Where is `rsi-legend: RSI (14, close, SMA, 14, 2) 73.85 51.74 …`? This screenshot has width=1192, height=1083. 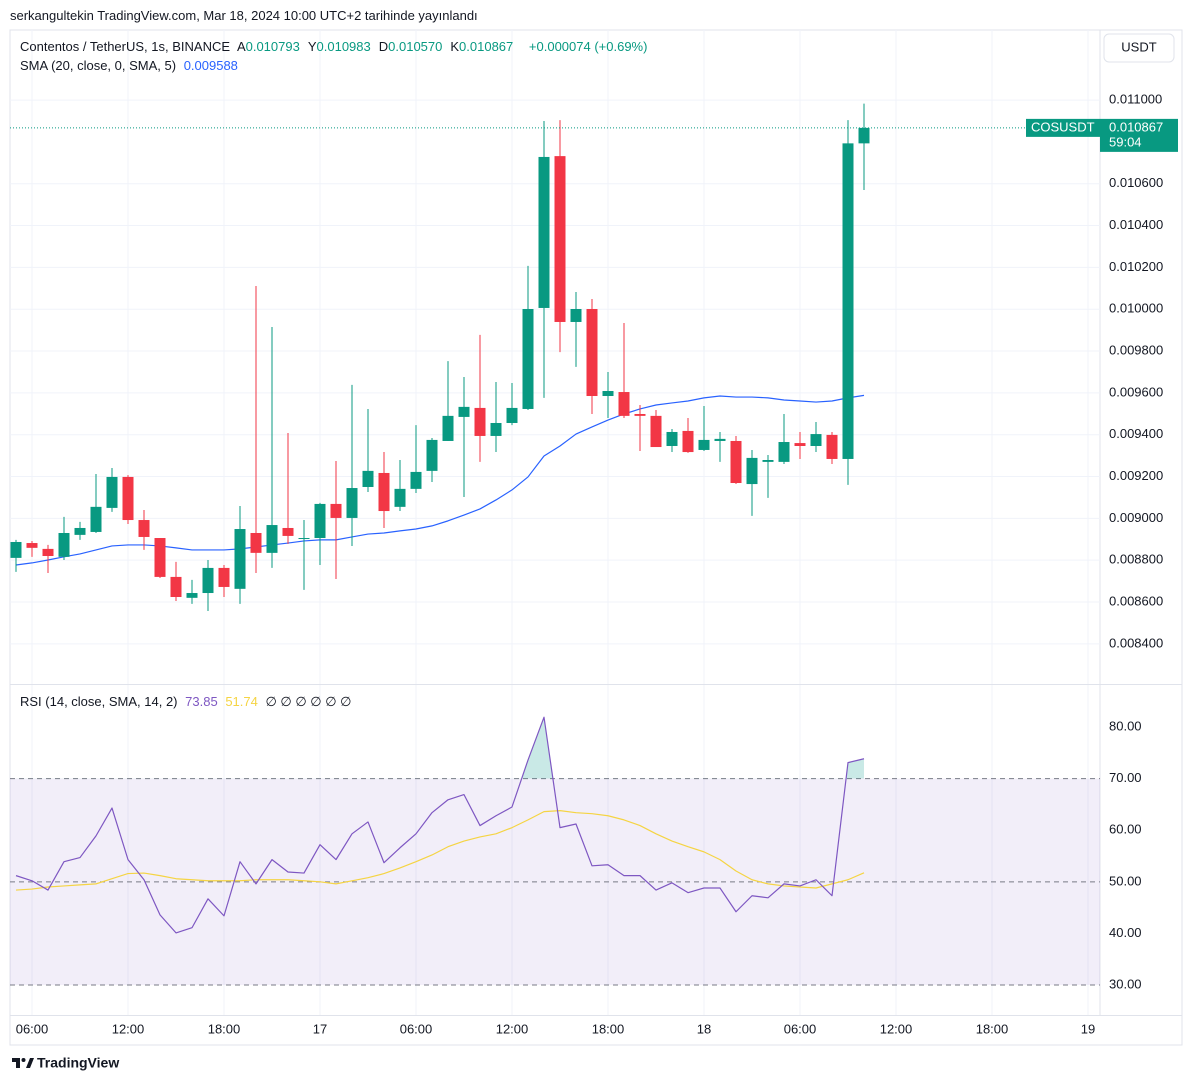
rsi-legend: RSI (14, close, SMA, 14, 2) 73.85 51.74 … is located at coordinates (188, 702).